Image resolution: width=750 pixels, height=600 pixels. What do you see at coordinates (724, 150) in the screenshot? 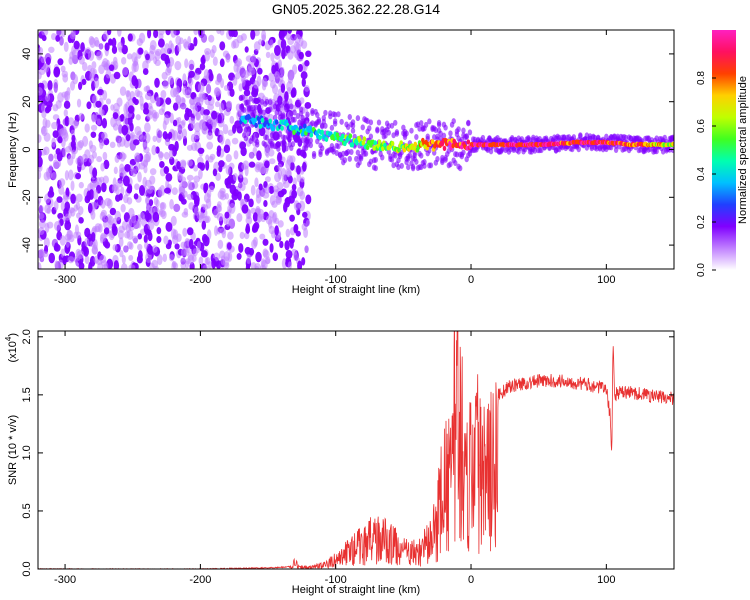
I see `colorbar-gradient` at bounding box center [724, 150].